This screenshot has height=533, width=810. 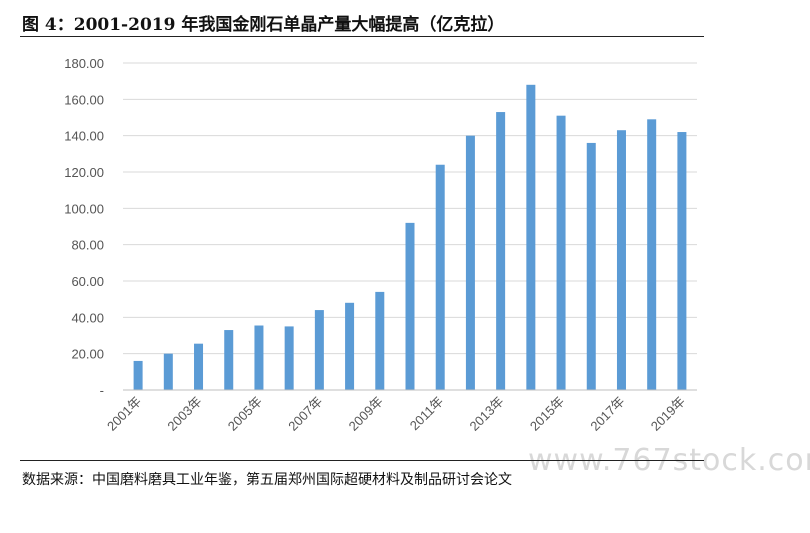 What do you see at coordinates (591, 266) in the screenshot?
I see `bar-2016年` at bounding box center [591, 266].